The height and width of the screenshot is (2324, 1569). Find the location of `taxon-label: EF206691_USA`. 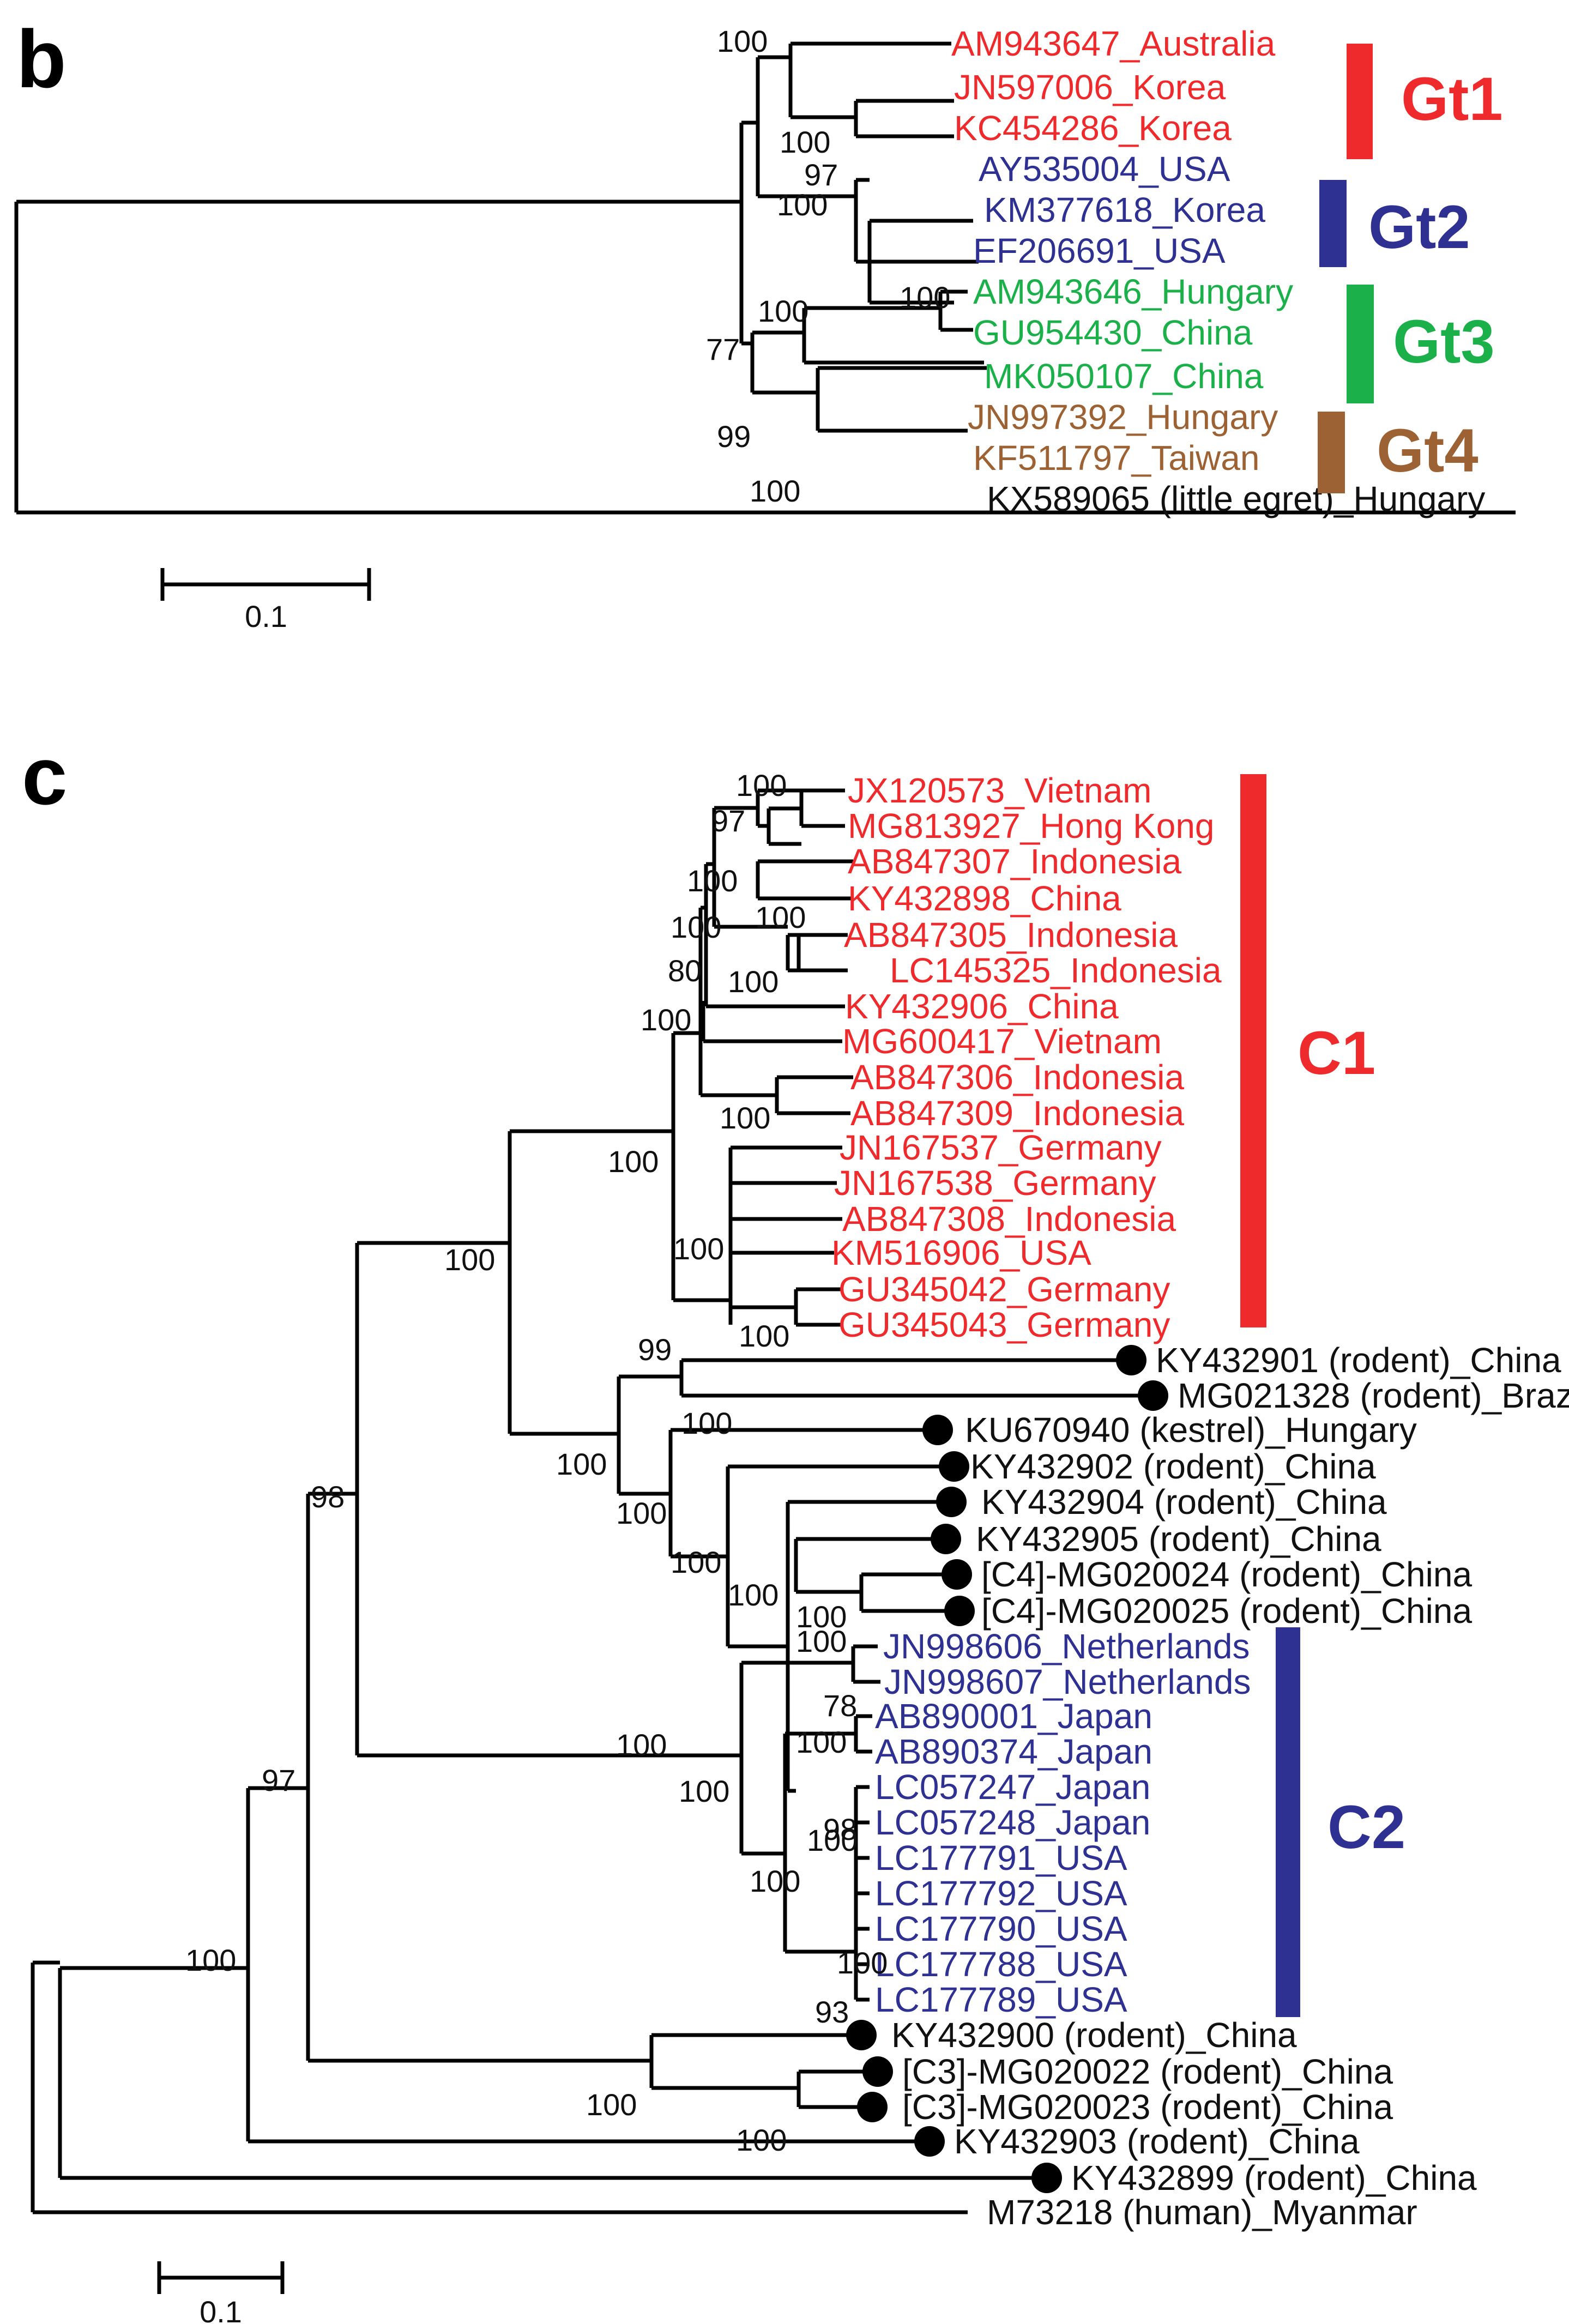

taxon-label: EF206691_USA is located at coordinates (1099, 250).